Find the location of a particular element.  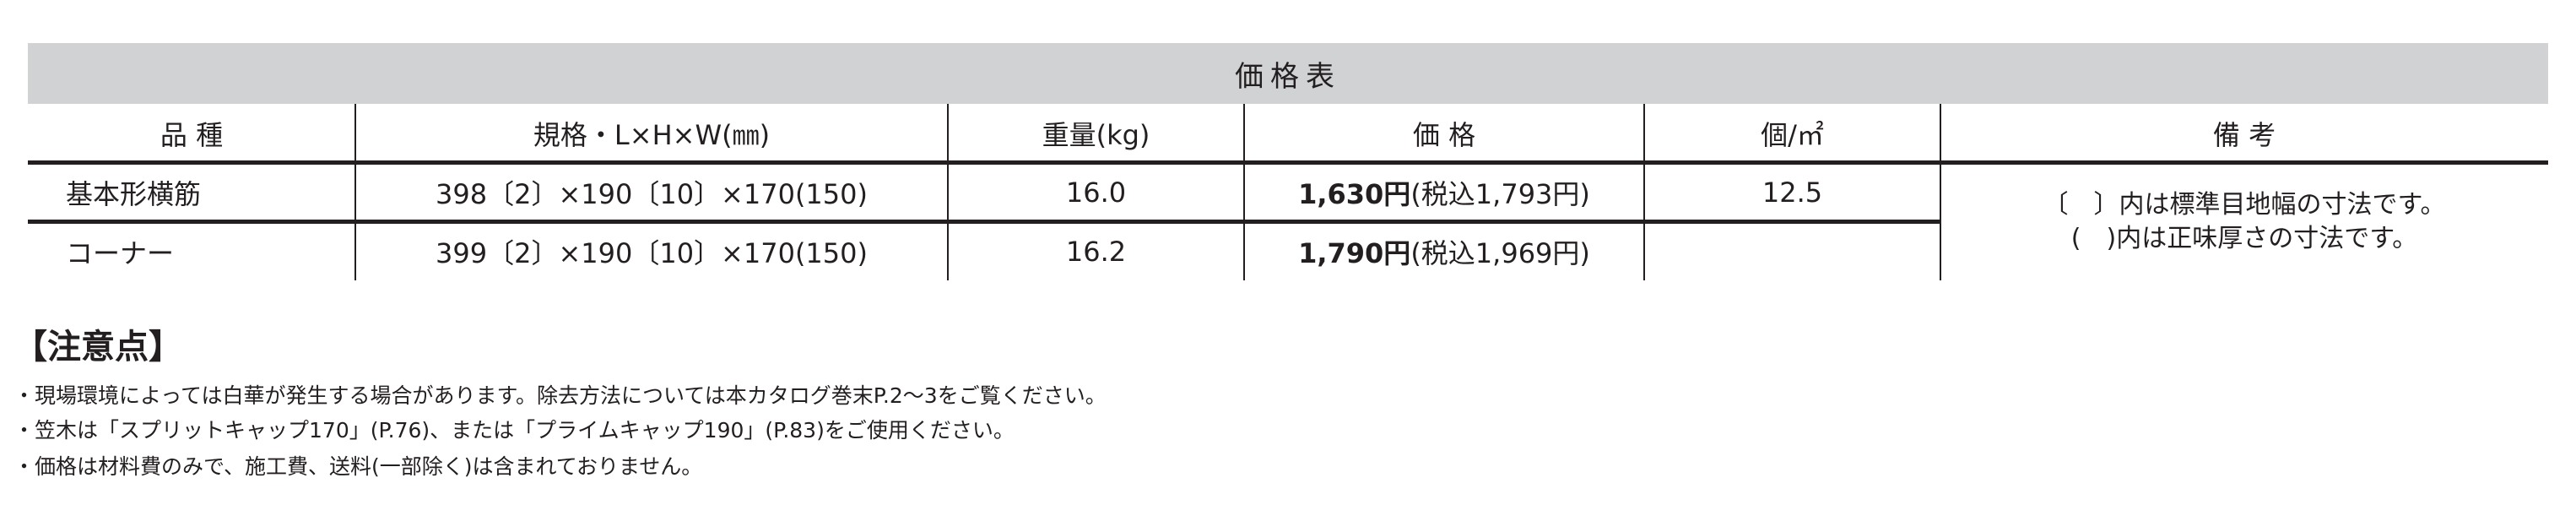

remarks-line-2: ( )内は正味厚さの寸法です。 is located at coordinates (2244, 238).